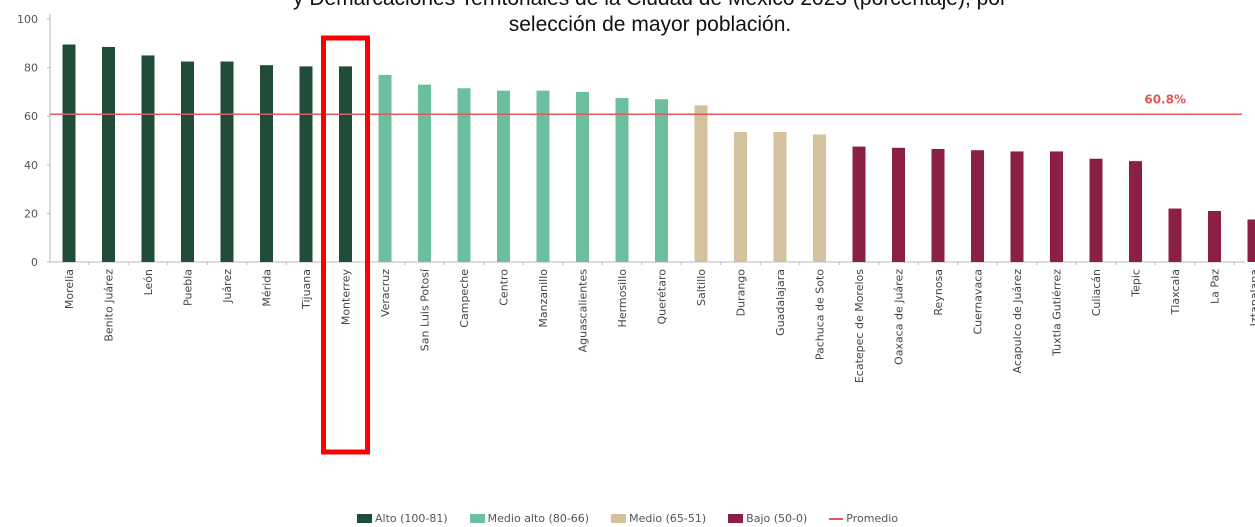 The width and height of the screenshot is (1255, 527). What do you see at coordinates (464, 298) in the screenshot?
I see `x-tick-label: Campeche` at bounding box center [464, 298].